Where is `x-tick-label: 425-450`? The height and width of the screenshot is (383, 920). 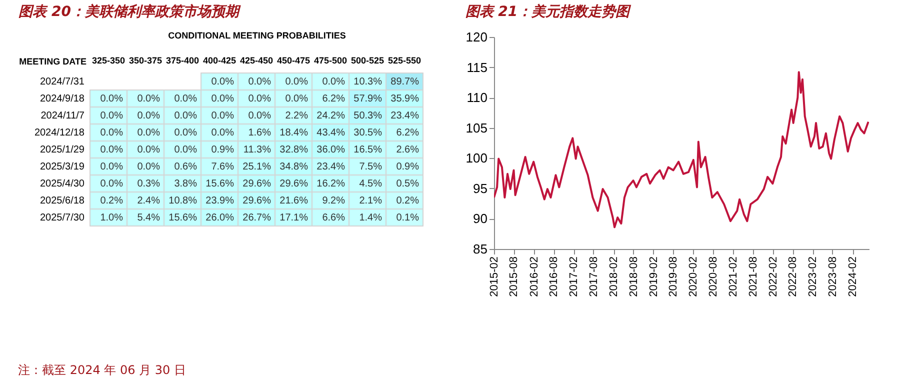 x-tick-label: 425-450 is located at coordinates (257, 61).